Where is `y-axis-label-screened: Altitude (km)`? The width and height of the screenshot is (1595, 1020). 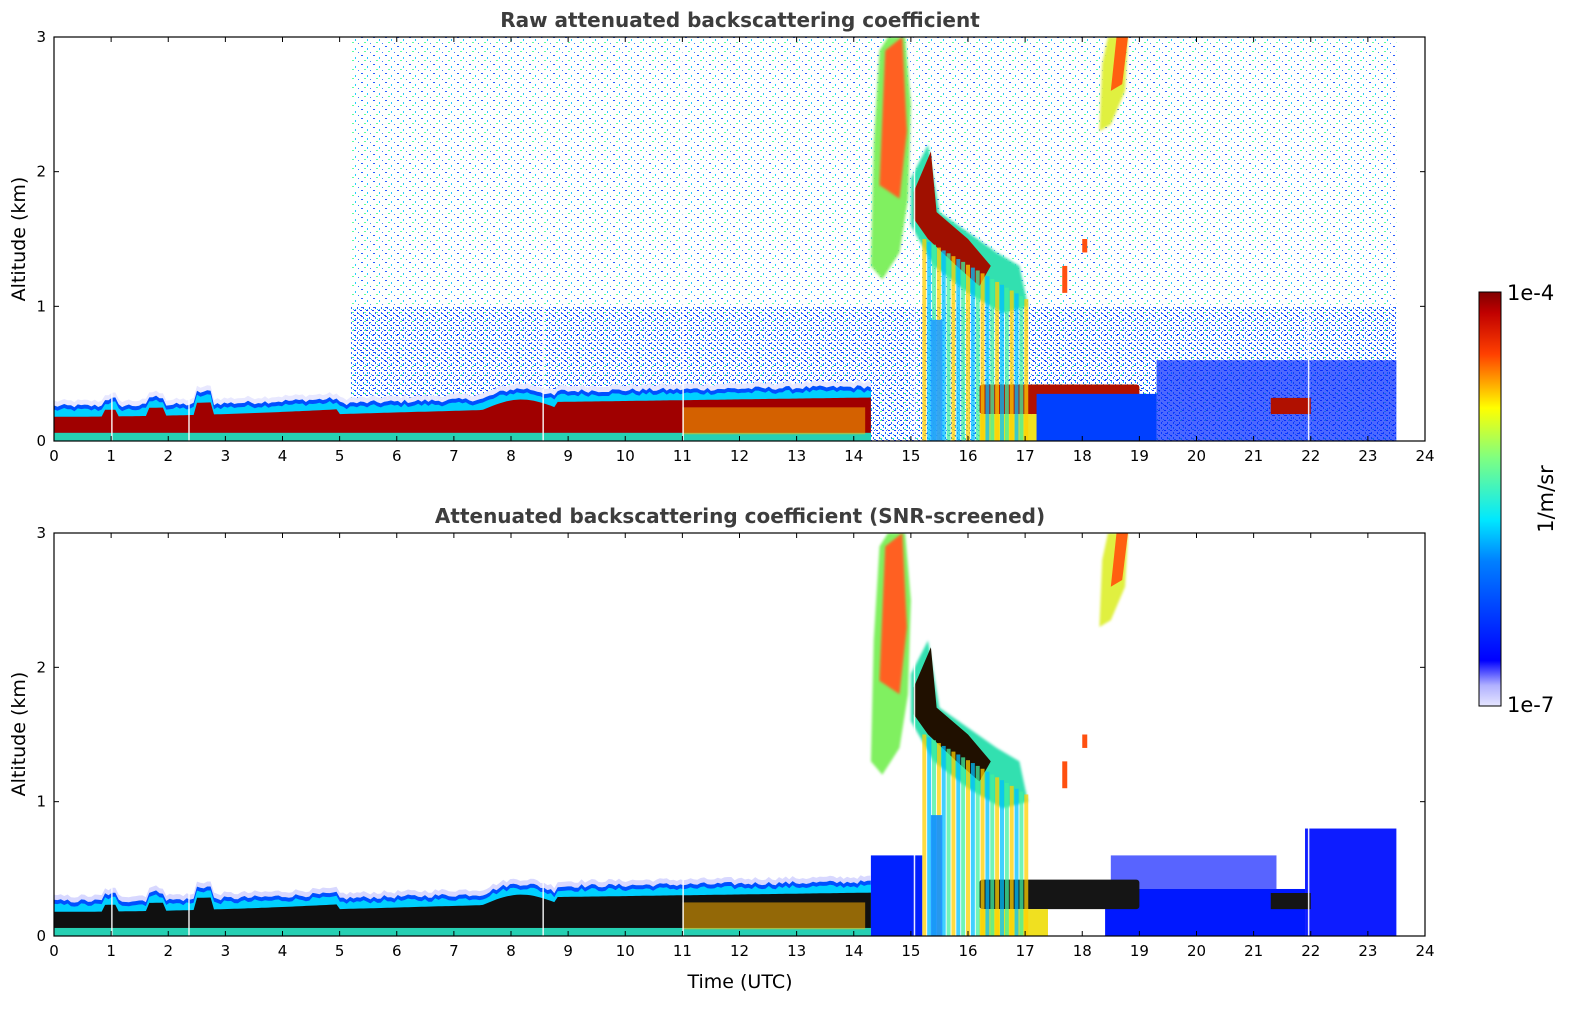 y-axis-label-screened: Altitude (km) is located at coordinates (19, 734).